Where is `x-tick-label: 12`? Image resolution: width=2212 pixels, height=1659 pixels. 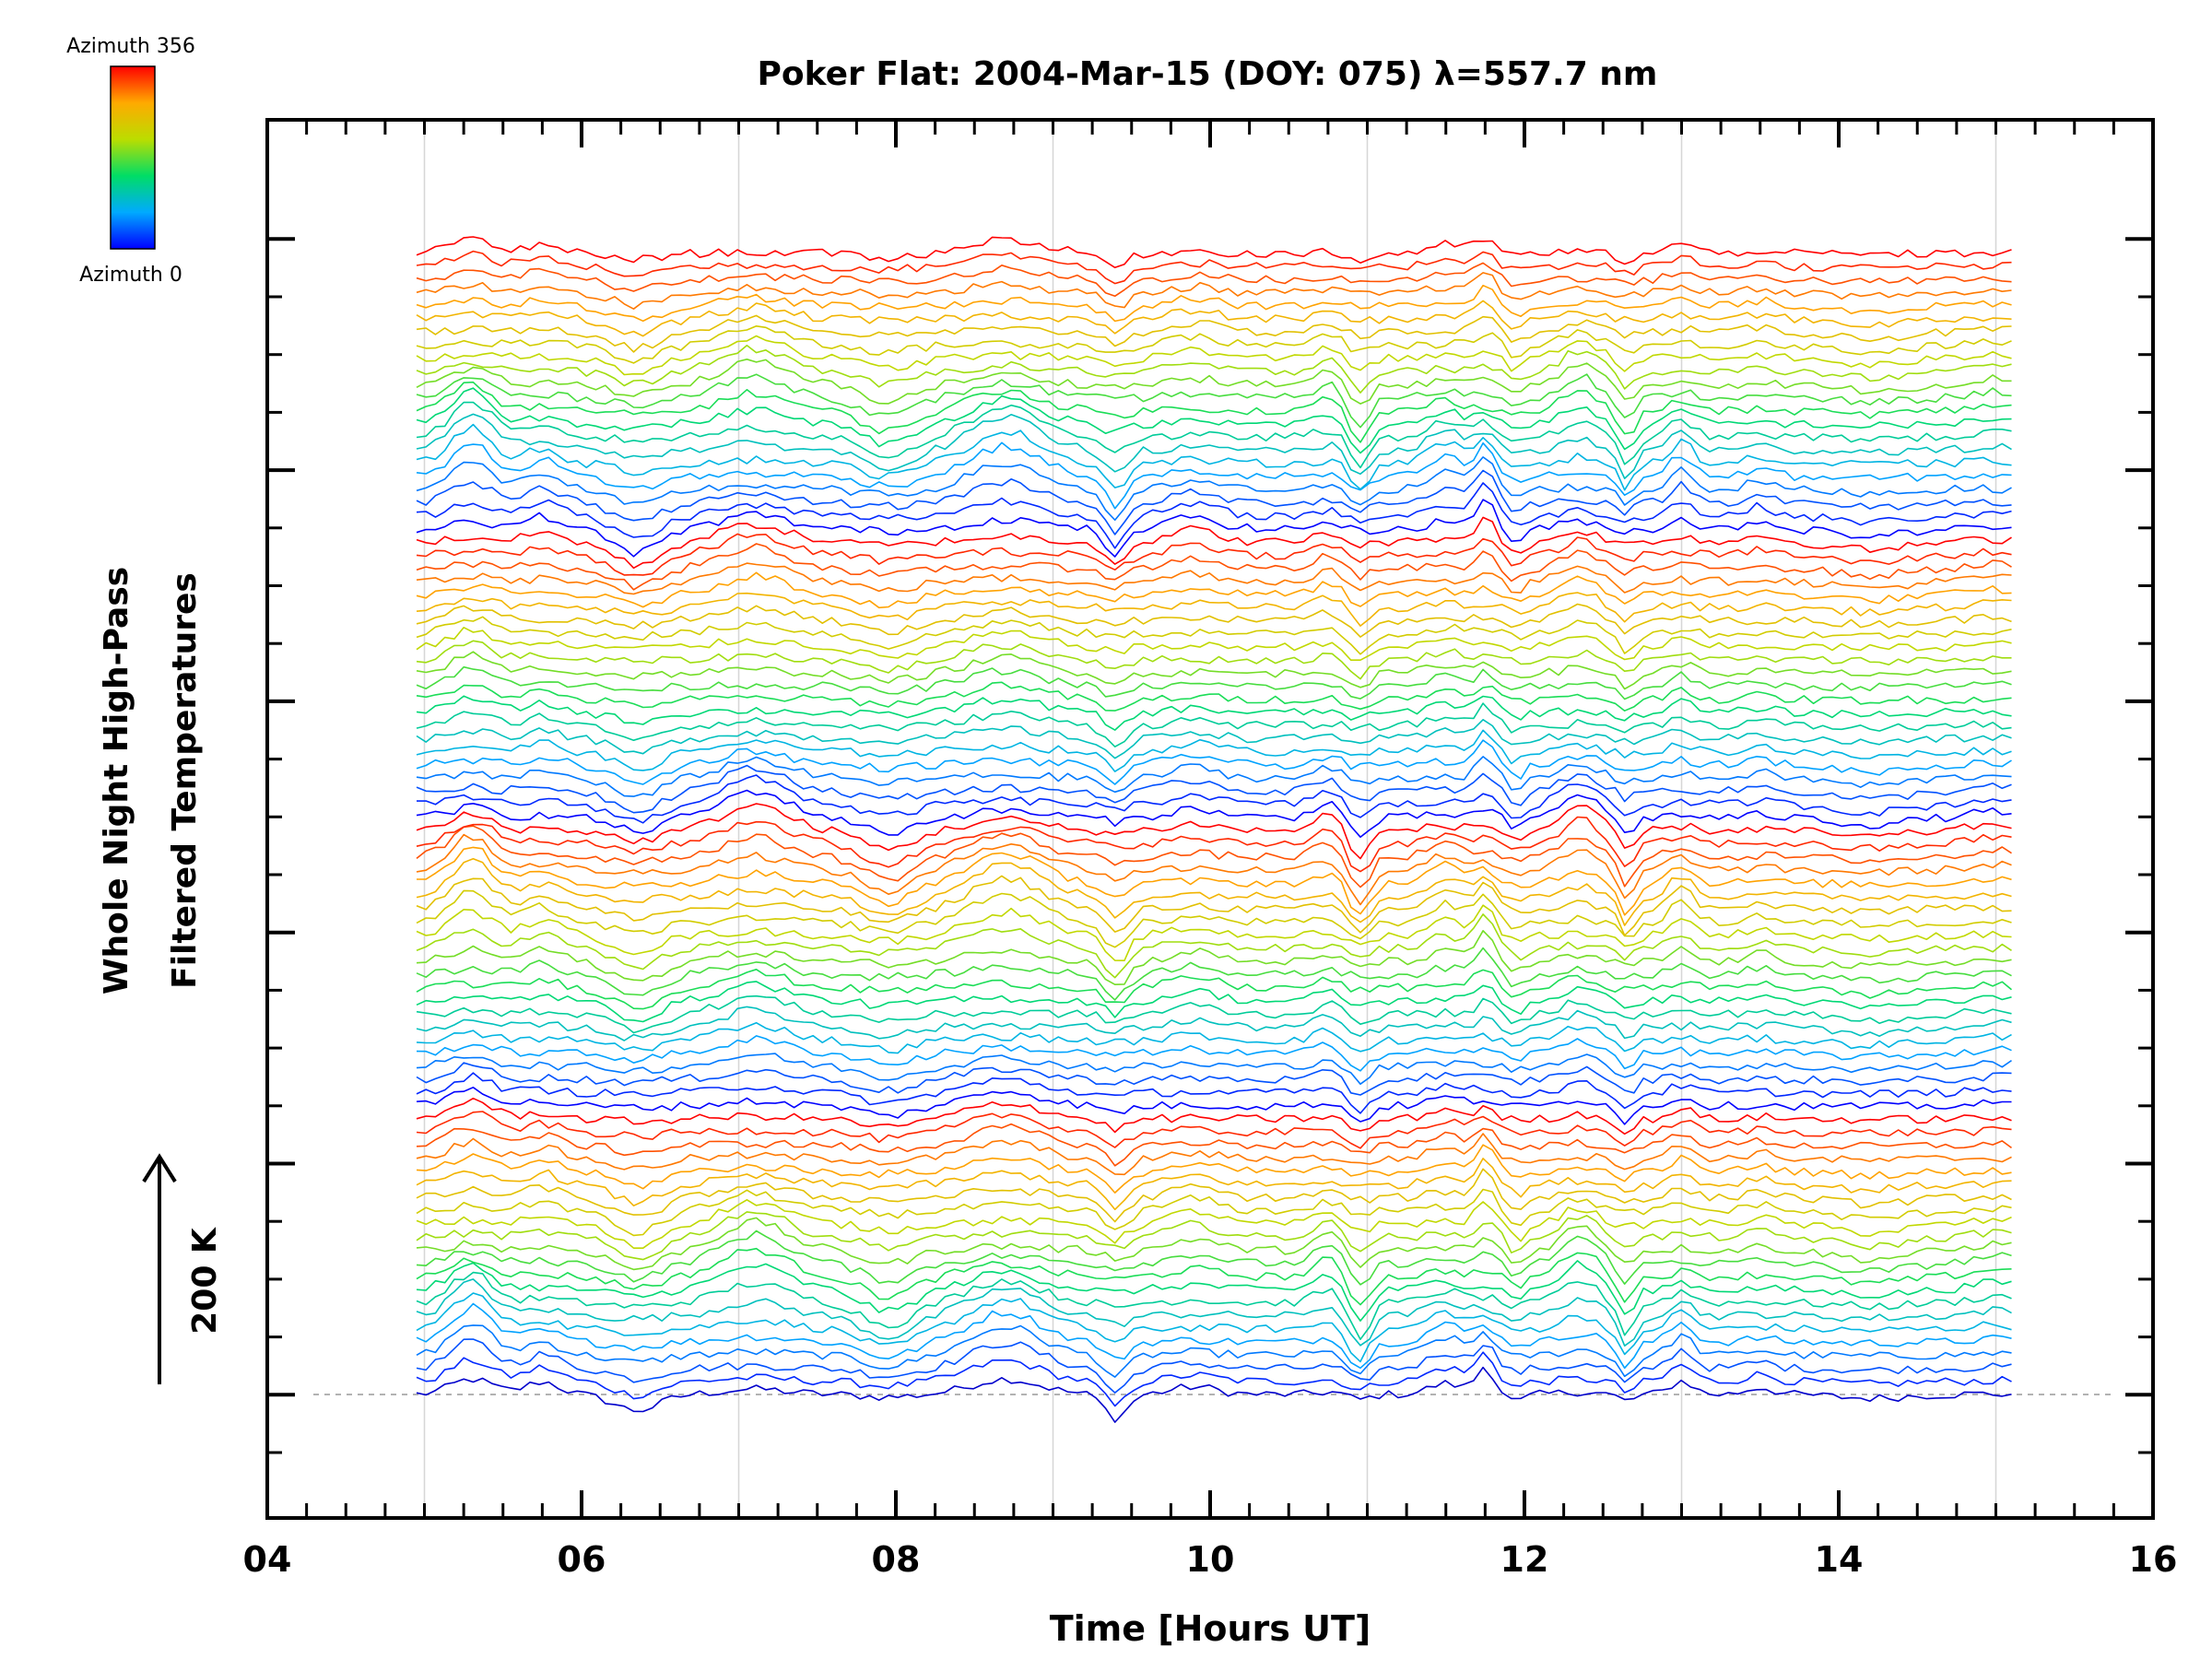
x-tick-label: 12 is located at coordinates (1524, 1559).